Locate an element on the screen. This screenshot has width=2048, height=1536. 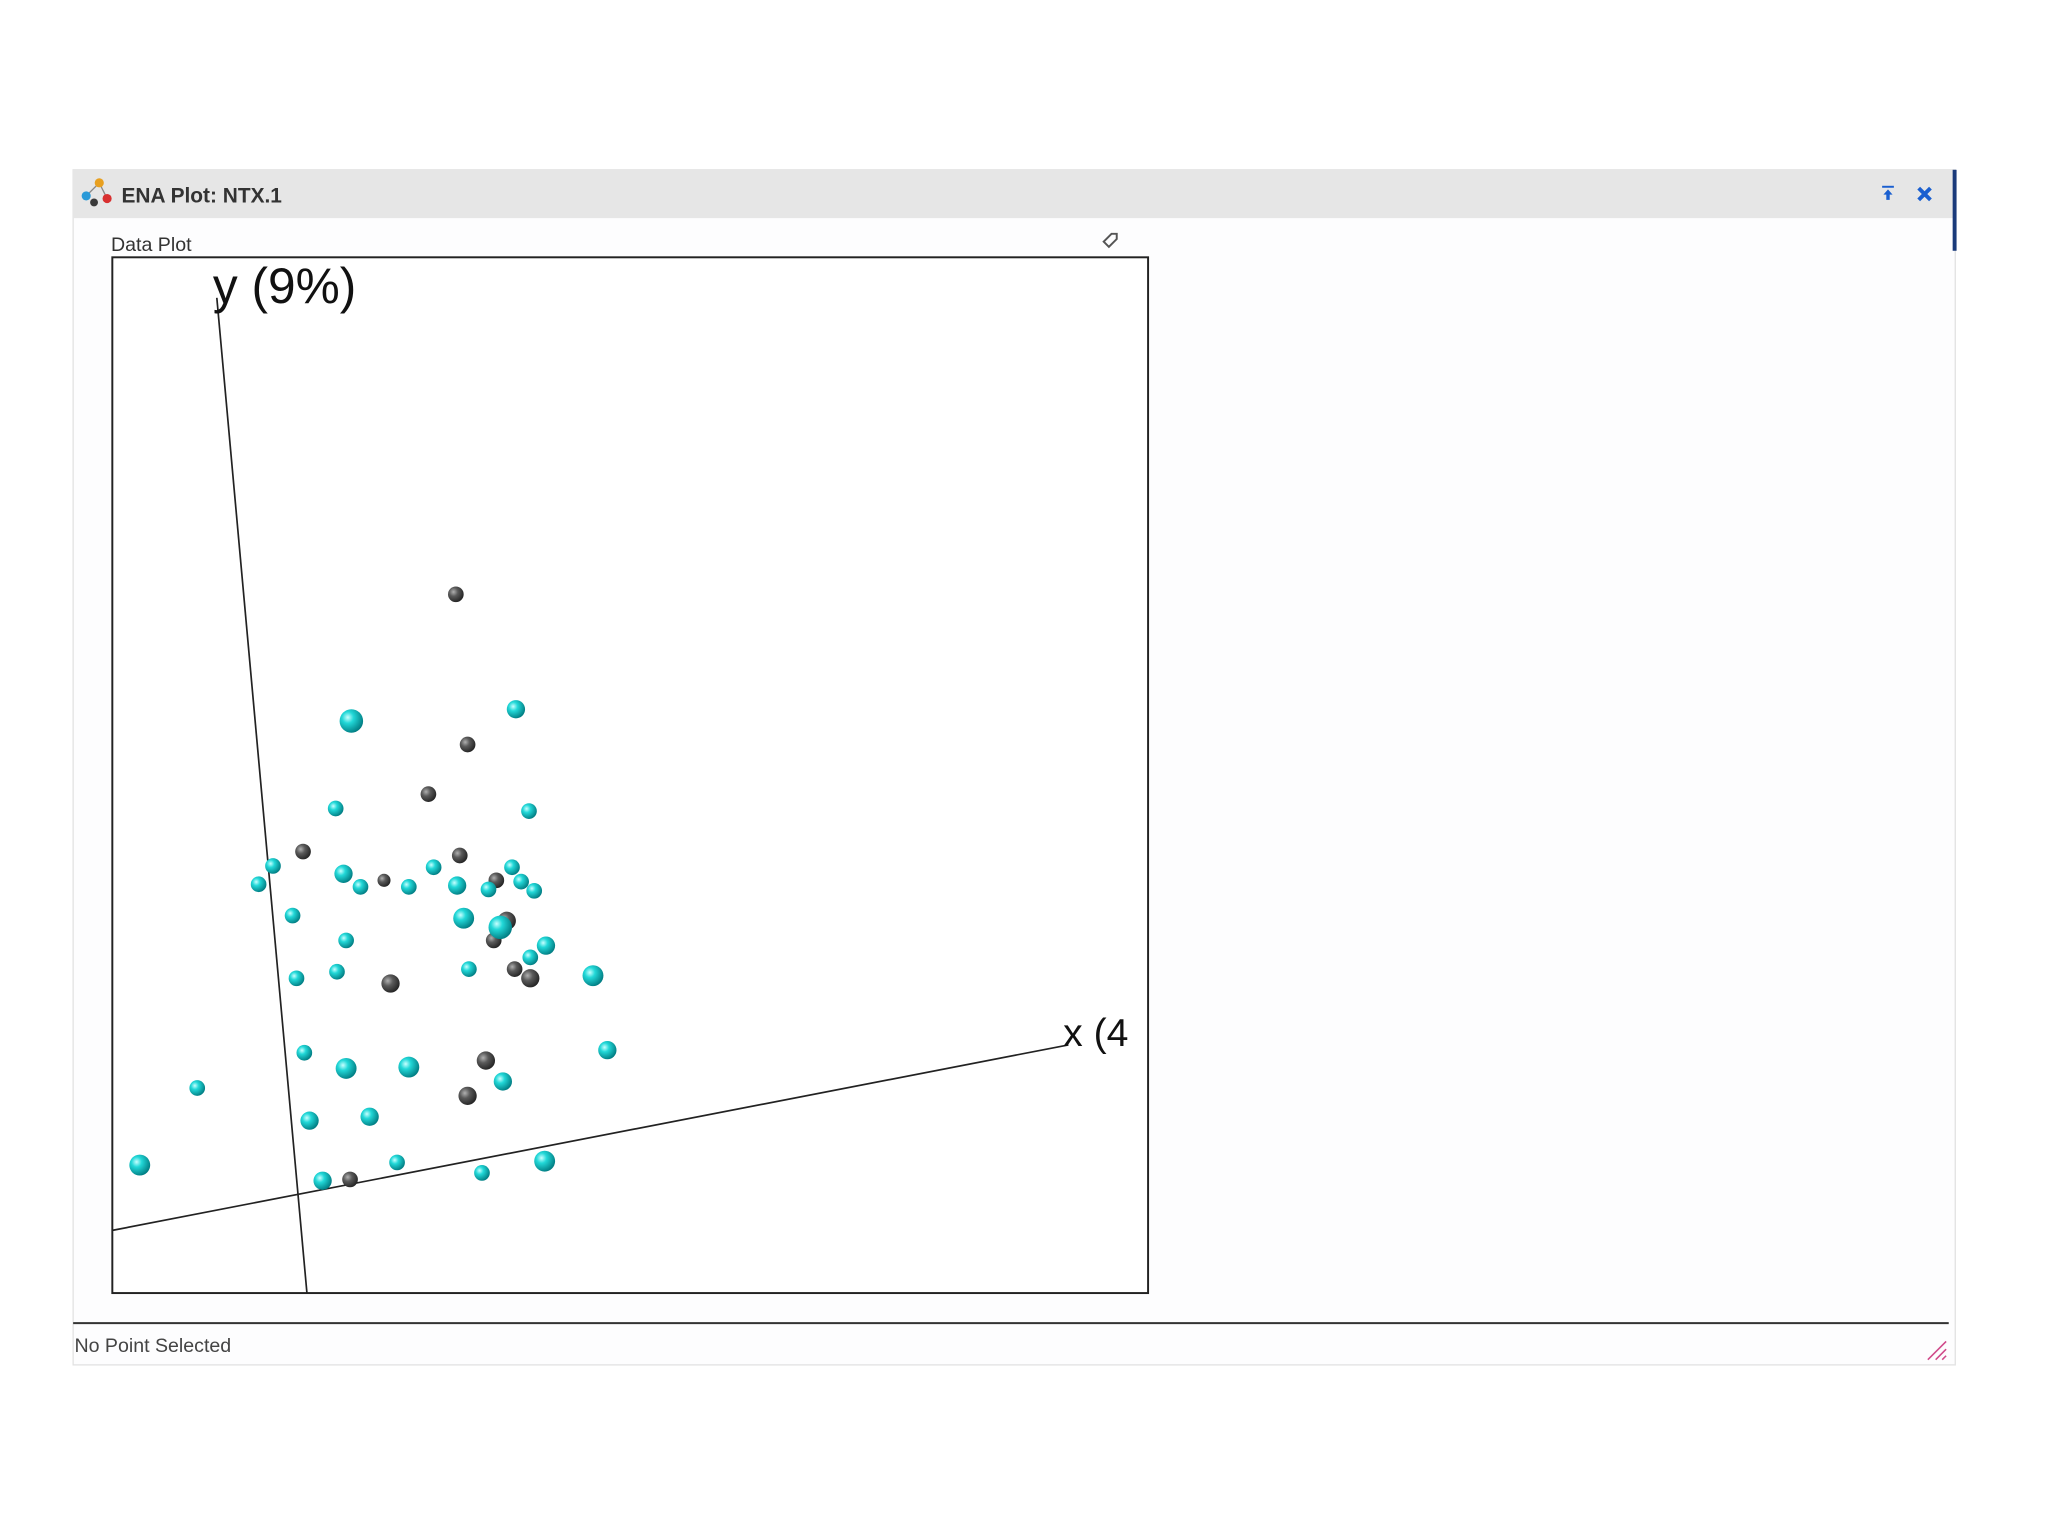
status-text: No Point Selected is located at coordinates (152, 1346).